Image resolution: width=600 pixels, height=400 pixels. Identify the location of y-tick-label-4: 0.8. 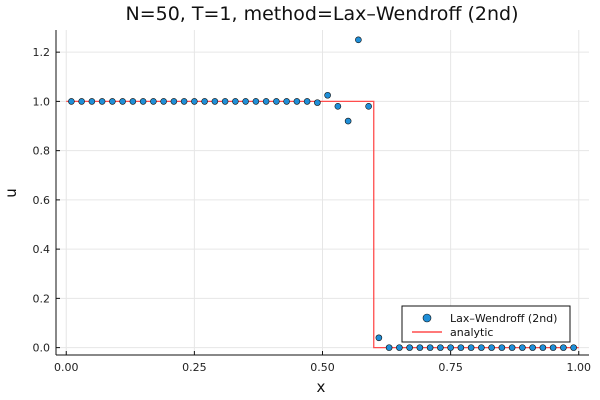
(42, 151).